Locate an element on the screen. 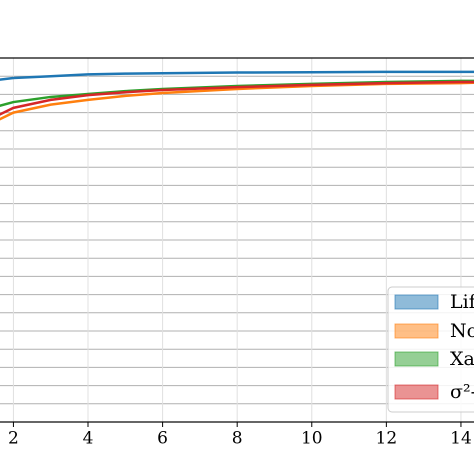  x-tick-label: 12 is located at coordinates (387, 439).